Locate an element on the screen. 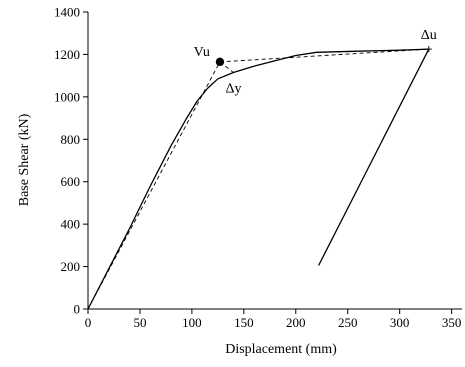  delta-u-label: Δu is located at coordinates (429, 35).